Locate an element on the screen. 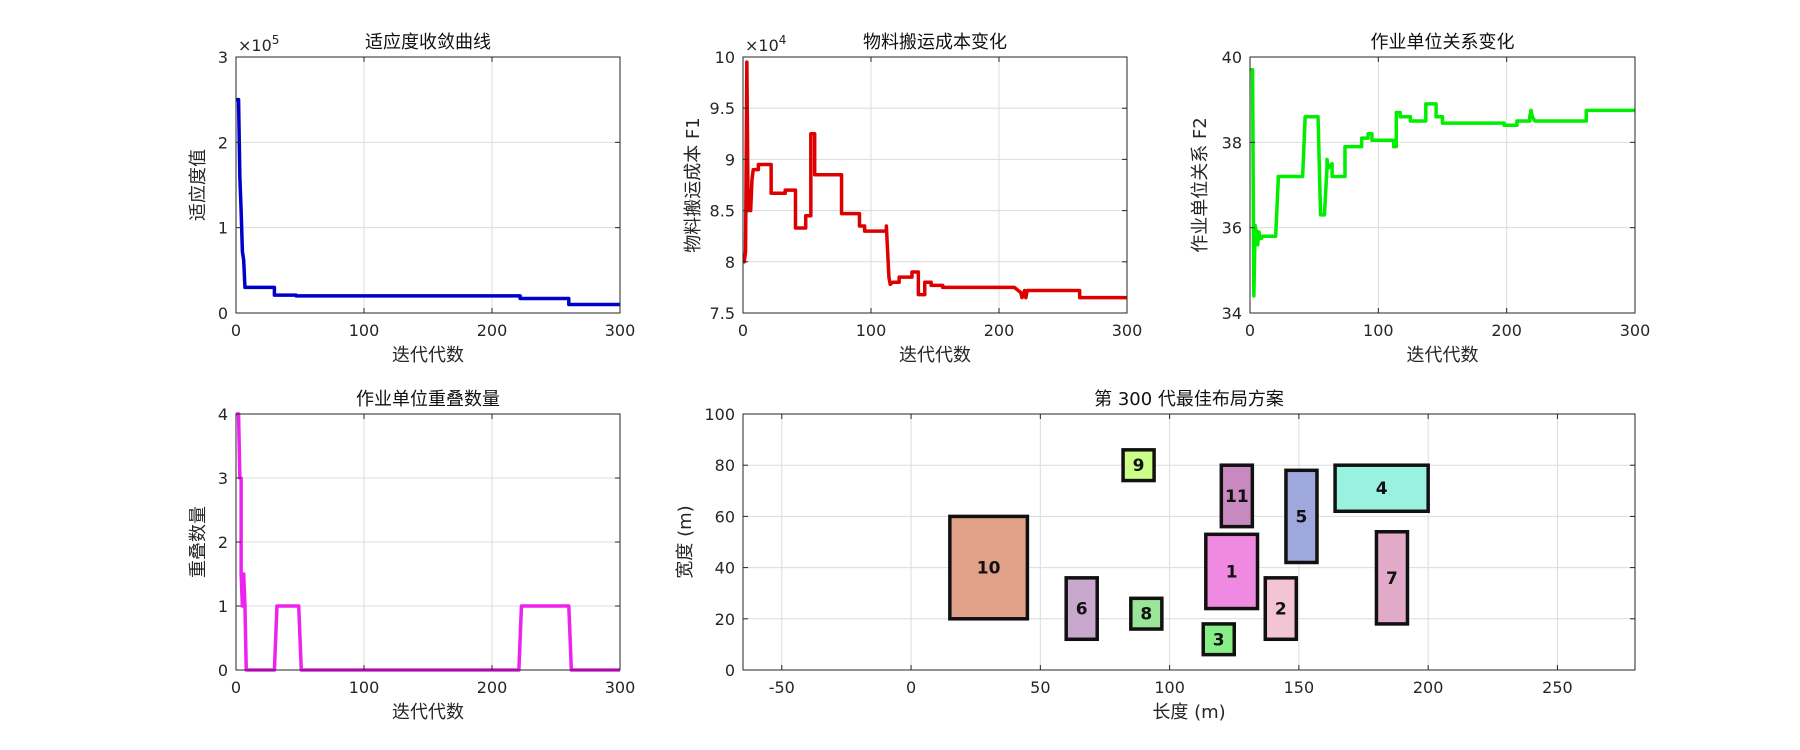 Image resolution: width=1800 pixels, height=750 pixels. chart-title: 作业单位关系变化 is located at coordinates (1443, 42).